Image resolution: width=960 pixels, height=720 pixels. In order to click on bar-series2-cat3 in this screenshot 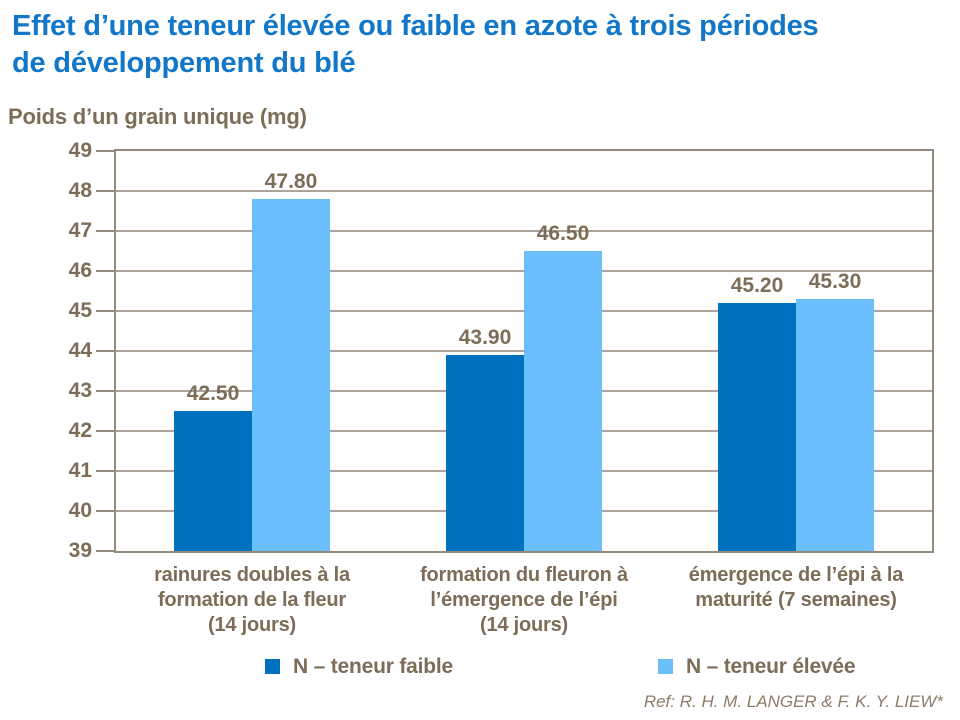, I will do `click(835, 425)`.